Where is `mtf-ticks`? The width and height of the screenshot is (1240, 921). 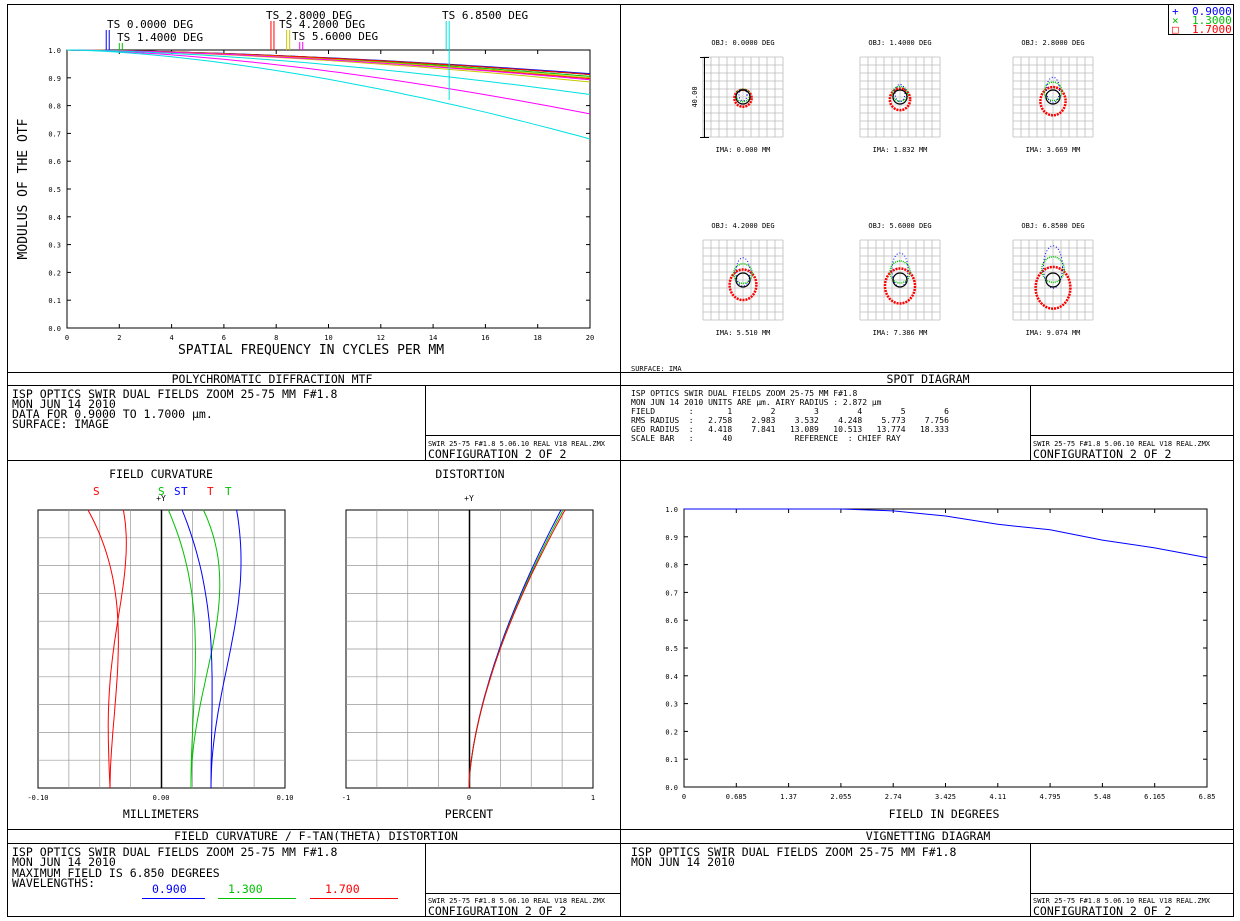 mtf-ticks is located at coordinates (328, 189).